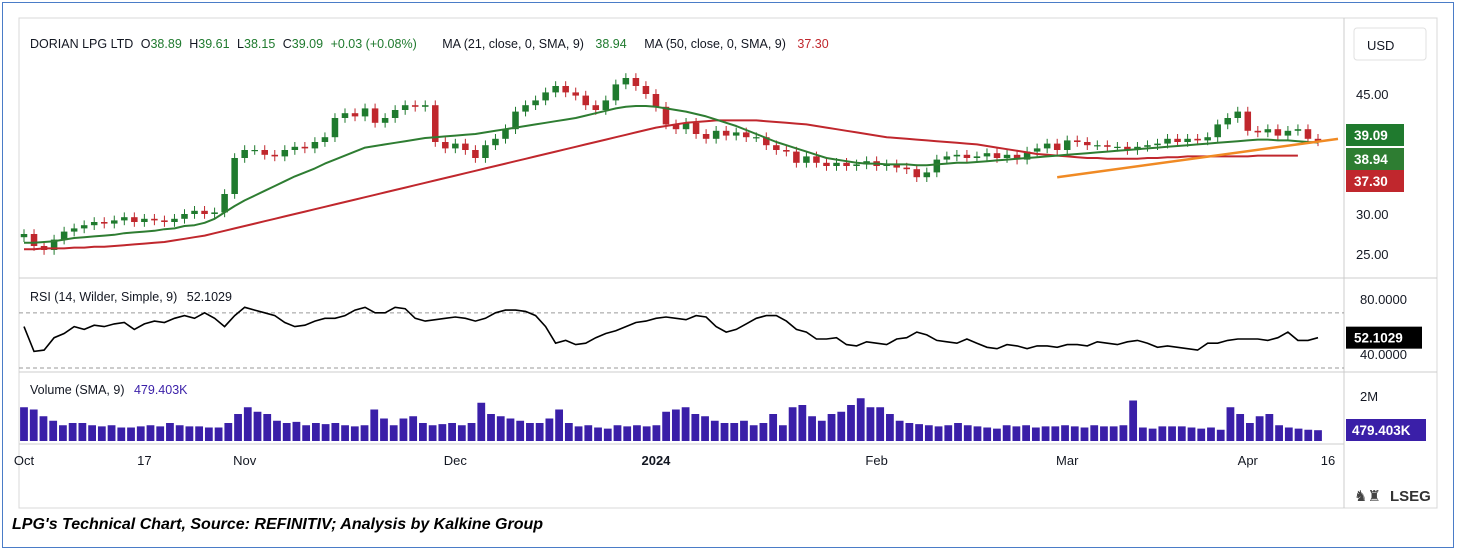 This screenshot has height=552, width=1458. Describe the element at coordinates (1390, 44) in the screenshot. I see `currency-button` at that location.